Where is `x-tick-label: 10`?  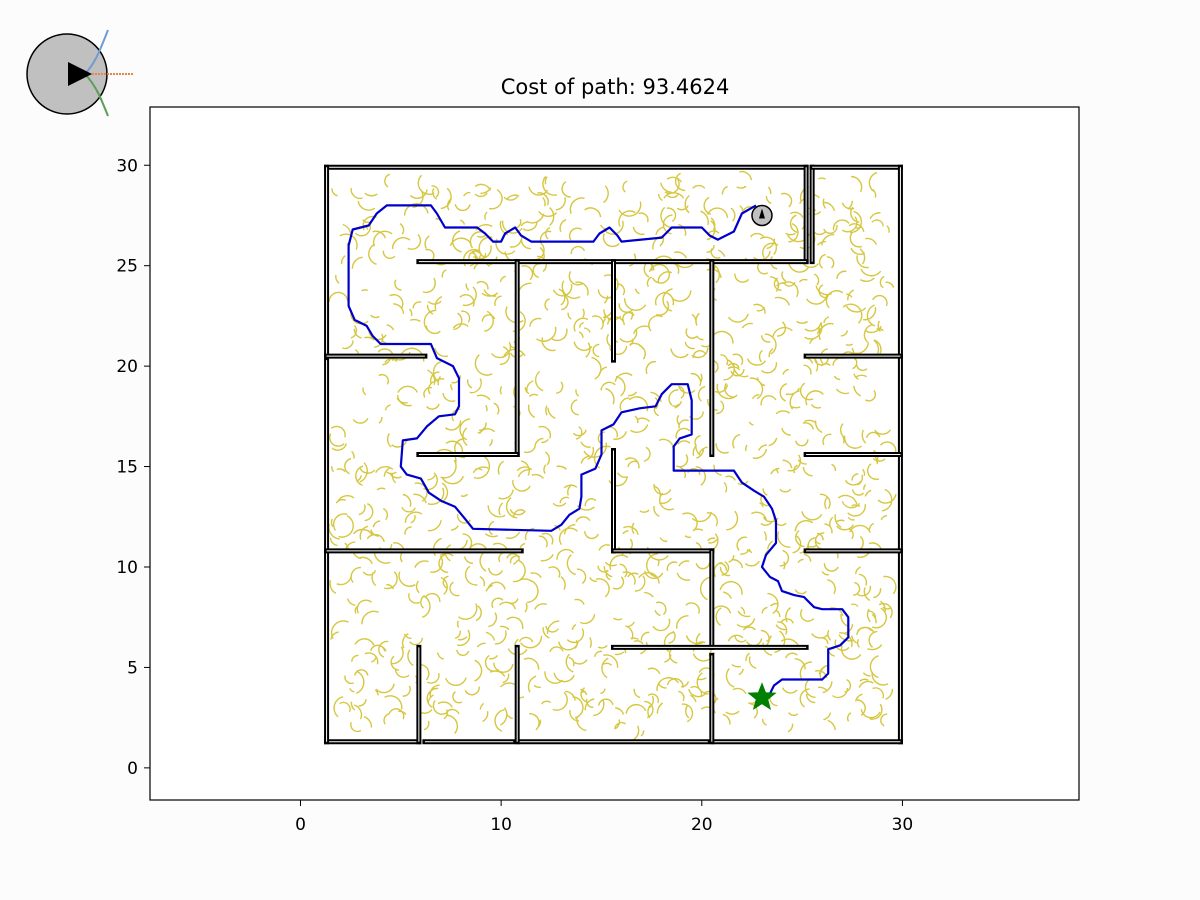
x-tick-label: 10 is located at coordinates (501, 825).